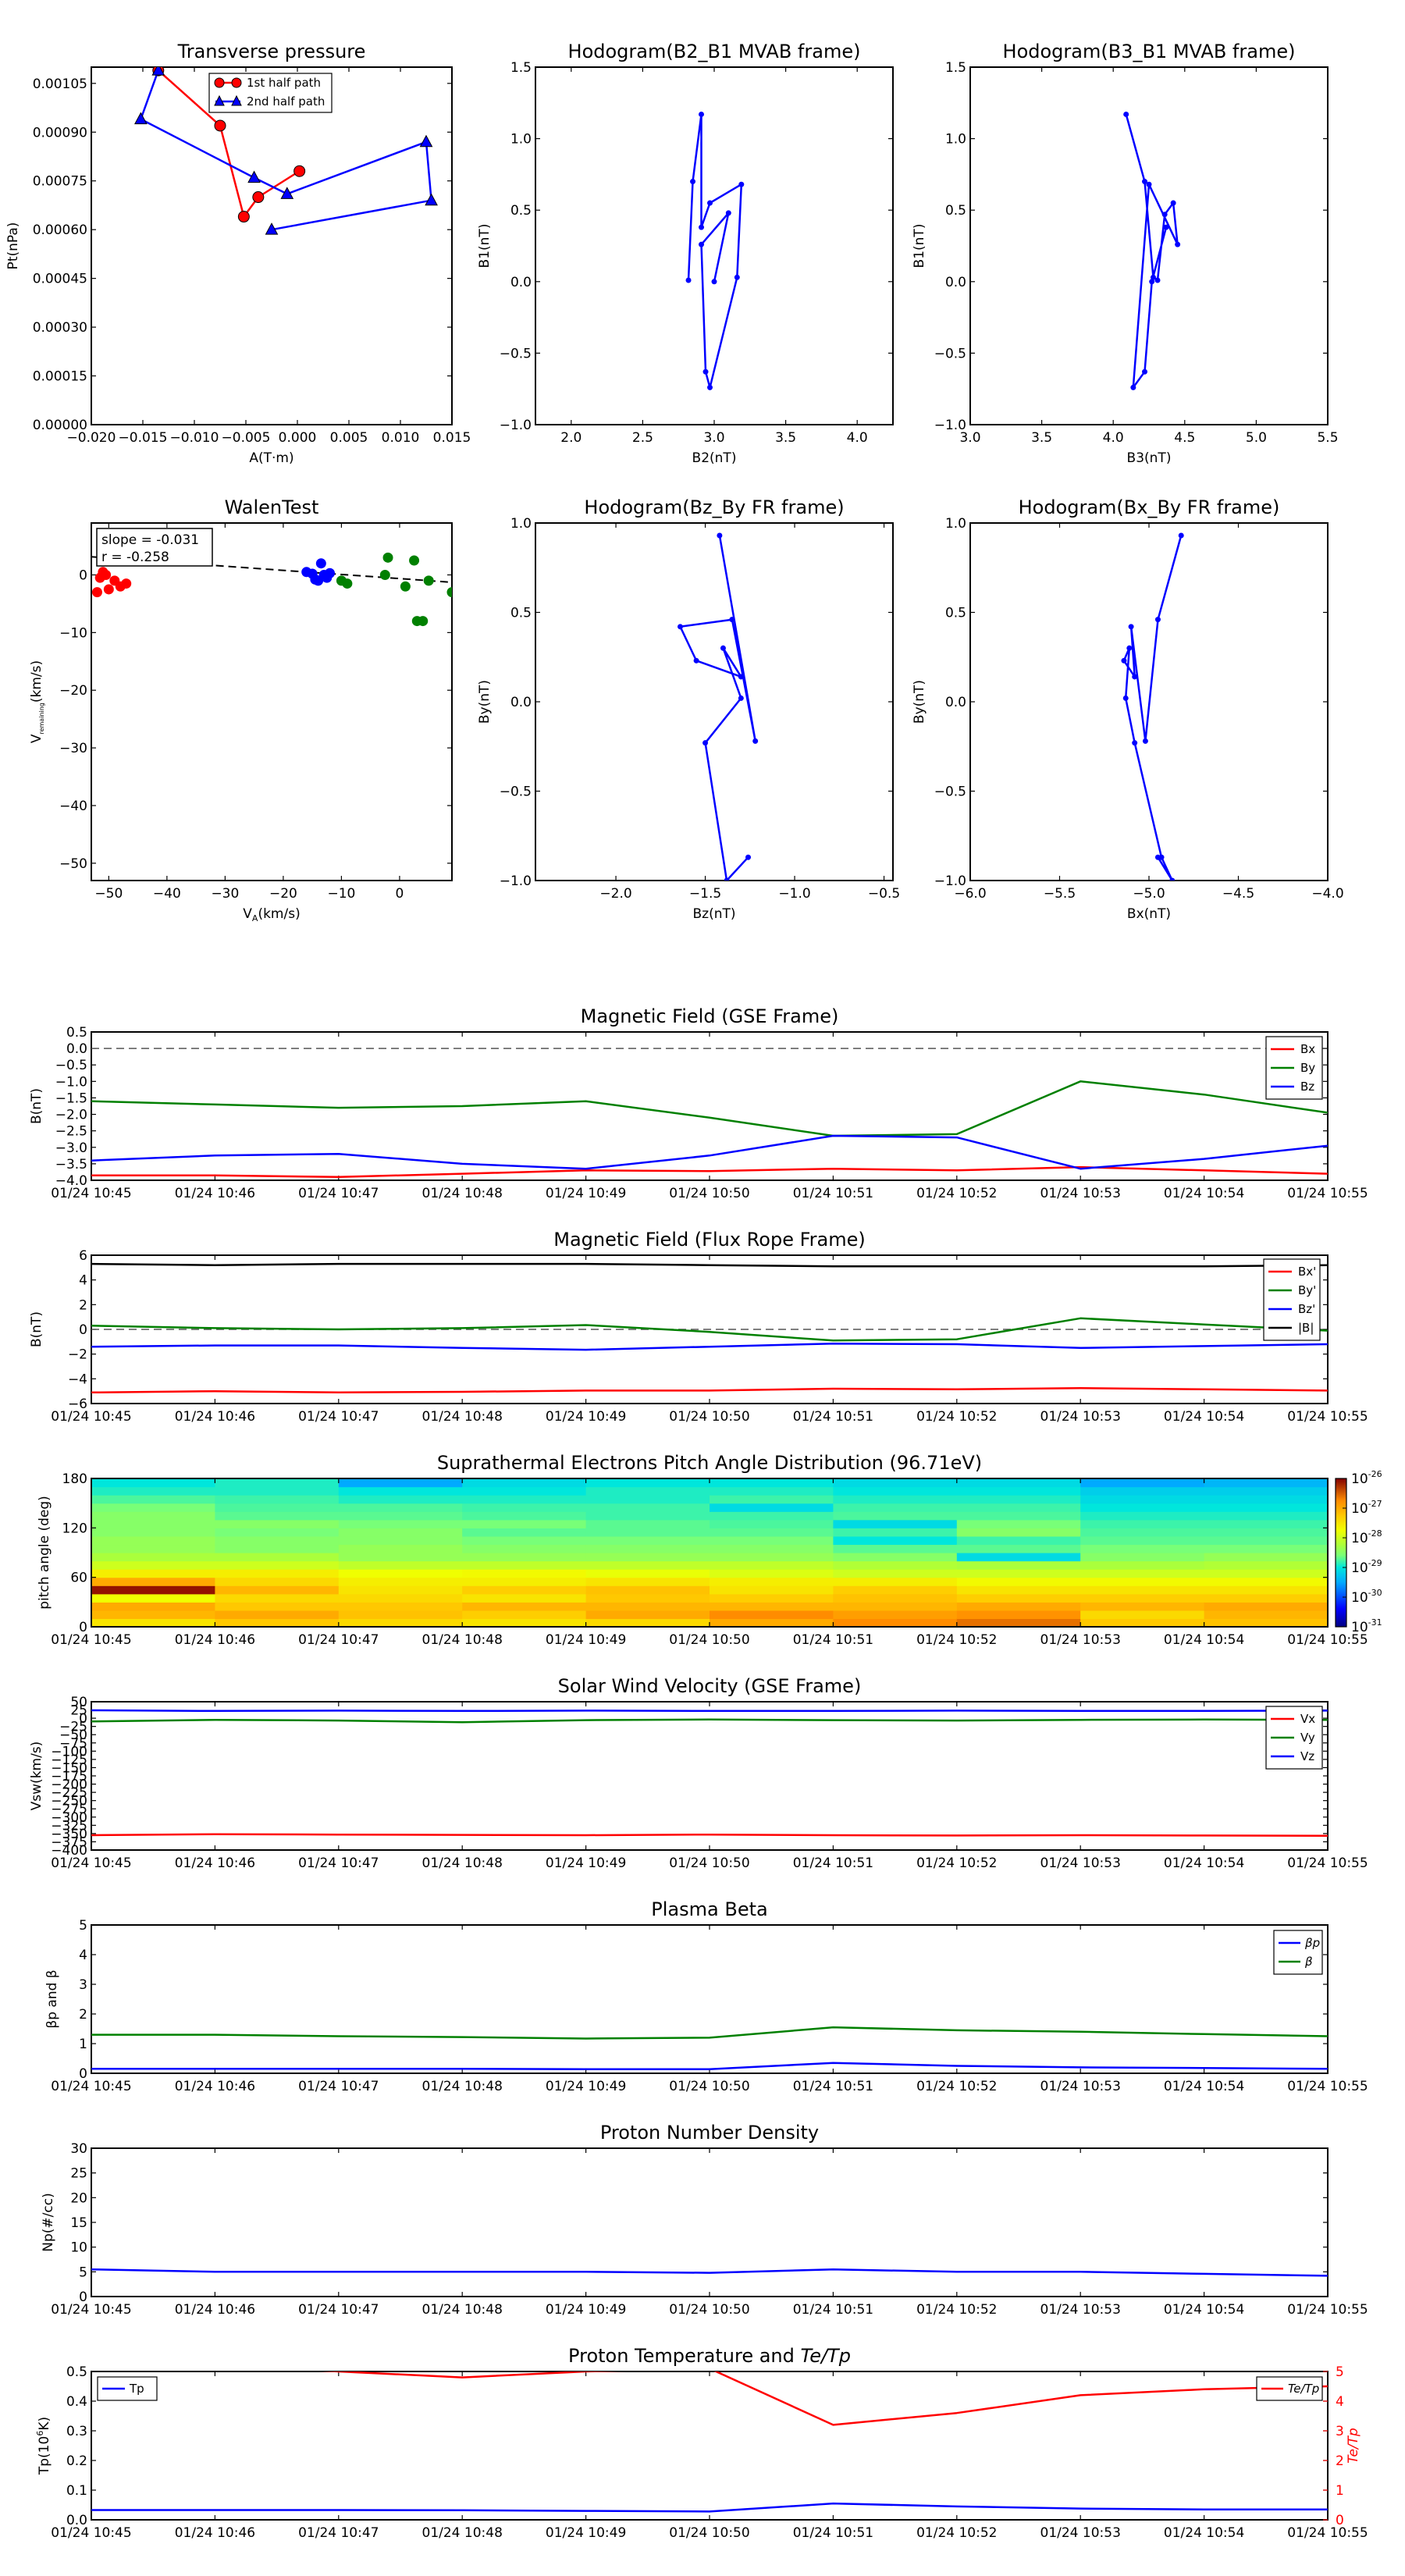 The image size is (1405, 2576). Describe the element at coordinates (715, 250) in the screenshot. I see `plot-area` at that location.